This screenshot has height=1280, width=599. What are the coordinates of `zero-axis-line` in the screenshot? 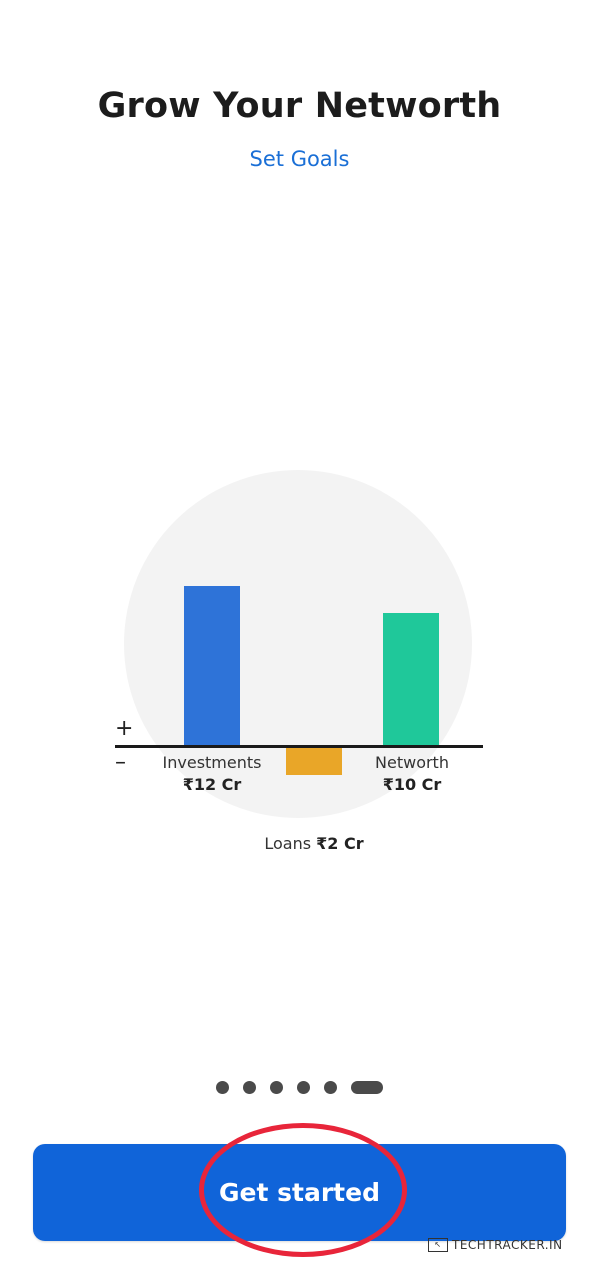 It's located at (299, 746).